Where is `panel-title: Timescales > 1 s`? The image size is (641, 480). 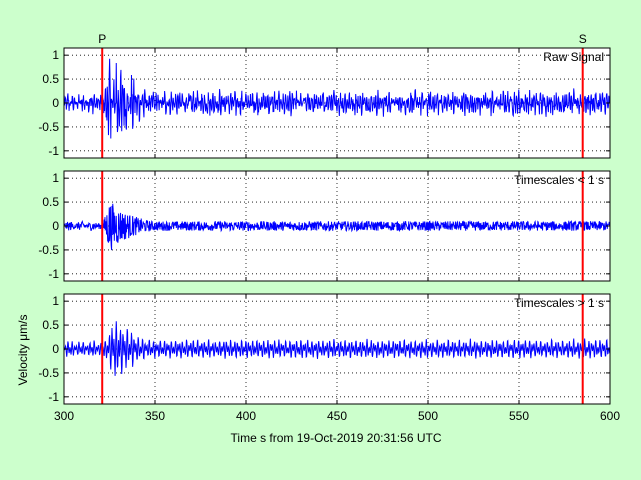 panel-title: Timescales > 1 s is located at coordinates (559, 303).